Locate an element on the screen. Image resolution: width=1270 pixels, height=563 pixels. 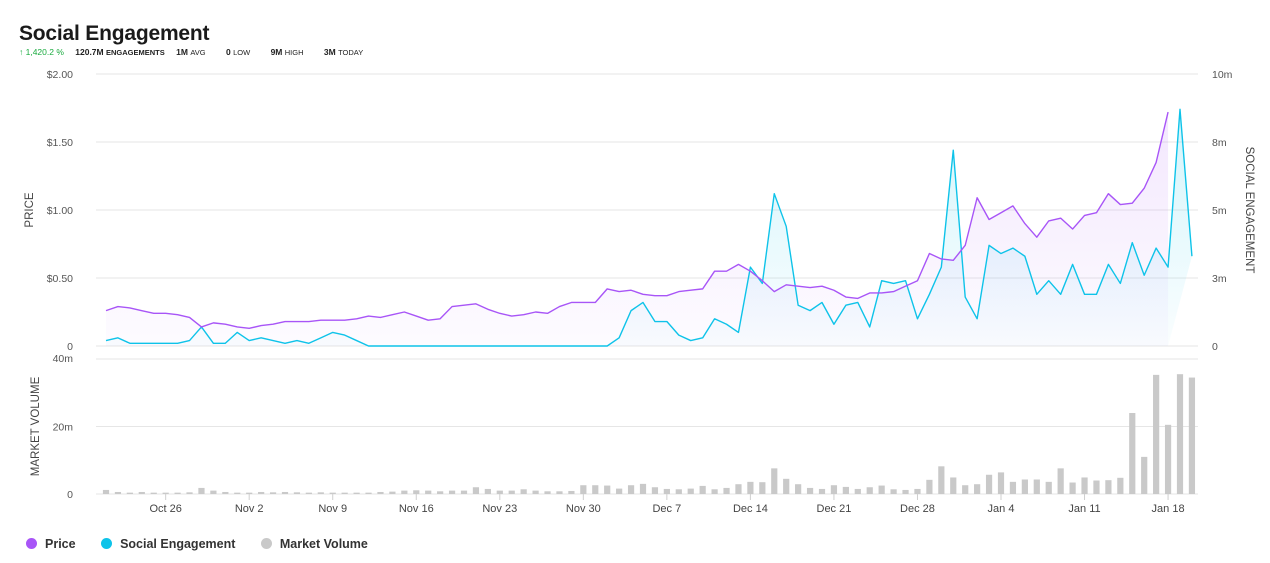
xtick-label: Dec 21 is located at coordinates (834, 509).